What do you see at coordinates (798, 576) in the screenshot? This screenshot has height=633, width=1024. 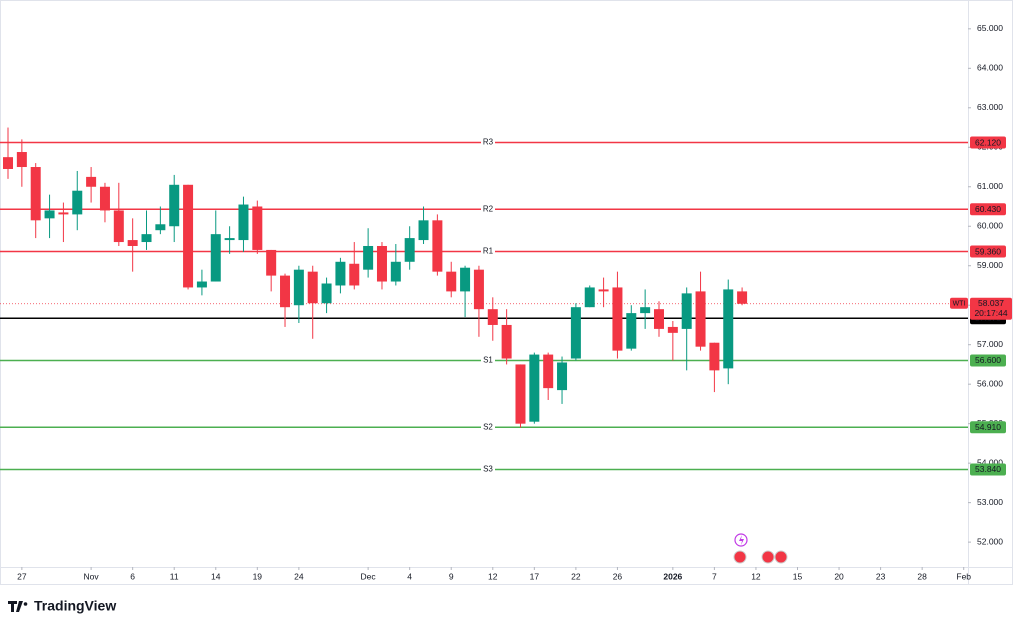 I see `x-tick-label: 15` at bounding box center [798, 576].